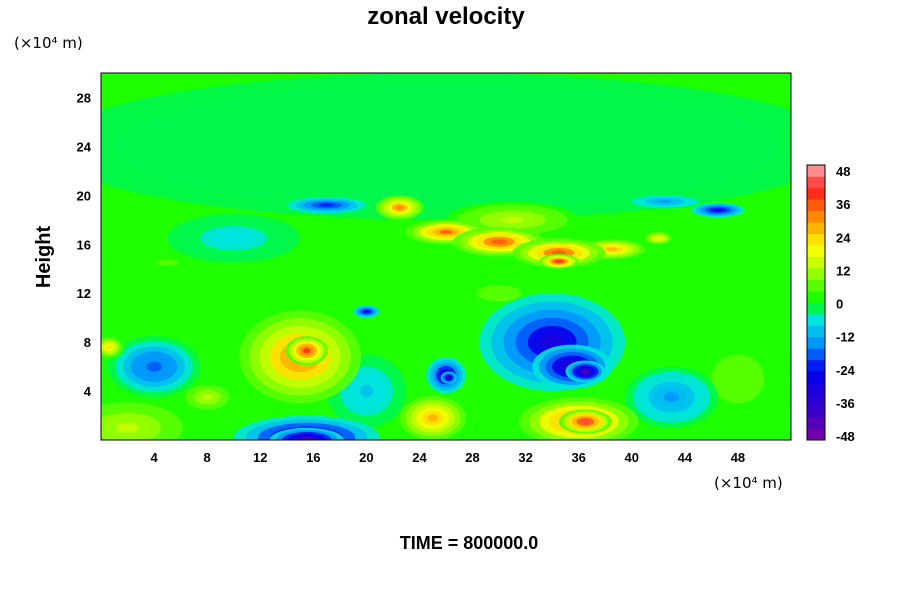  Describe the element at coordinates (48, 43) in the screenshot. I see `y-axis-units: (×10⁴ m)` at that location.